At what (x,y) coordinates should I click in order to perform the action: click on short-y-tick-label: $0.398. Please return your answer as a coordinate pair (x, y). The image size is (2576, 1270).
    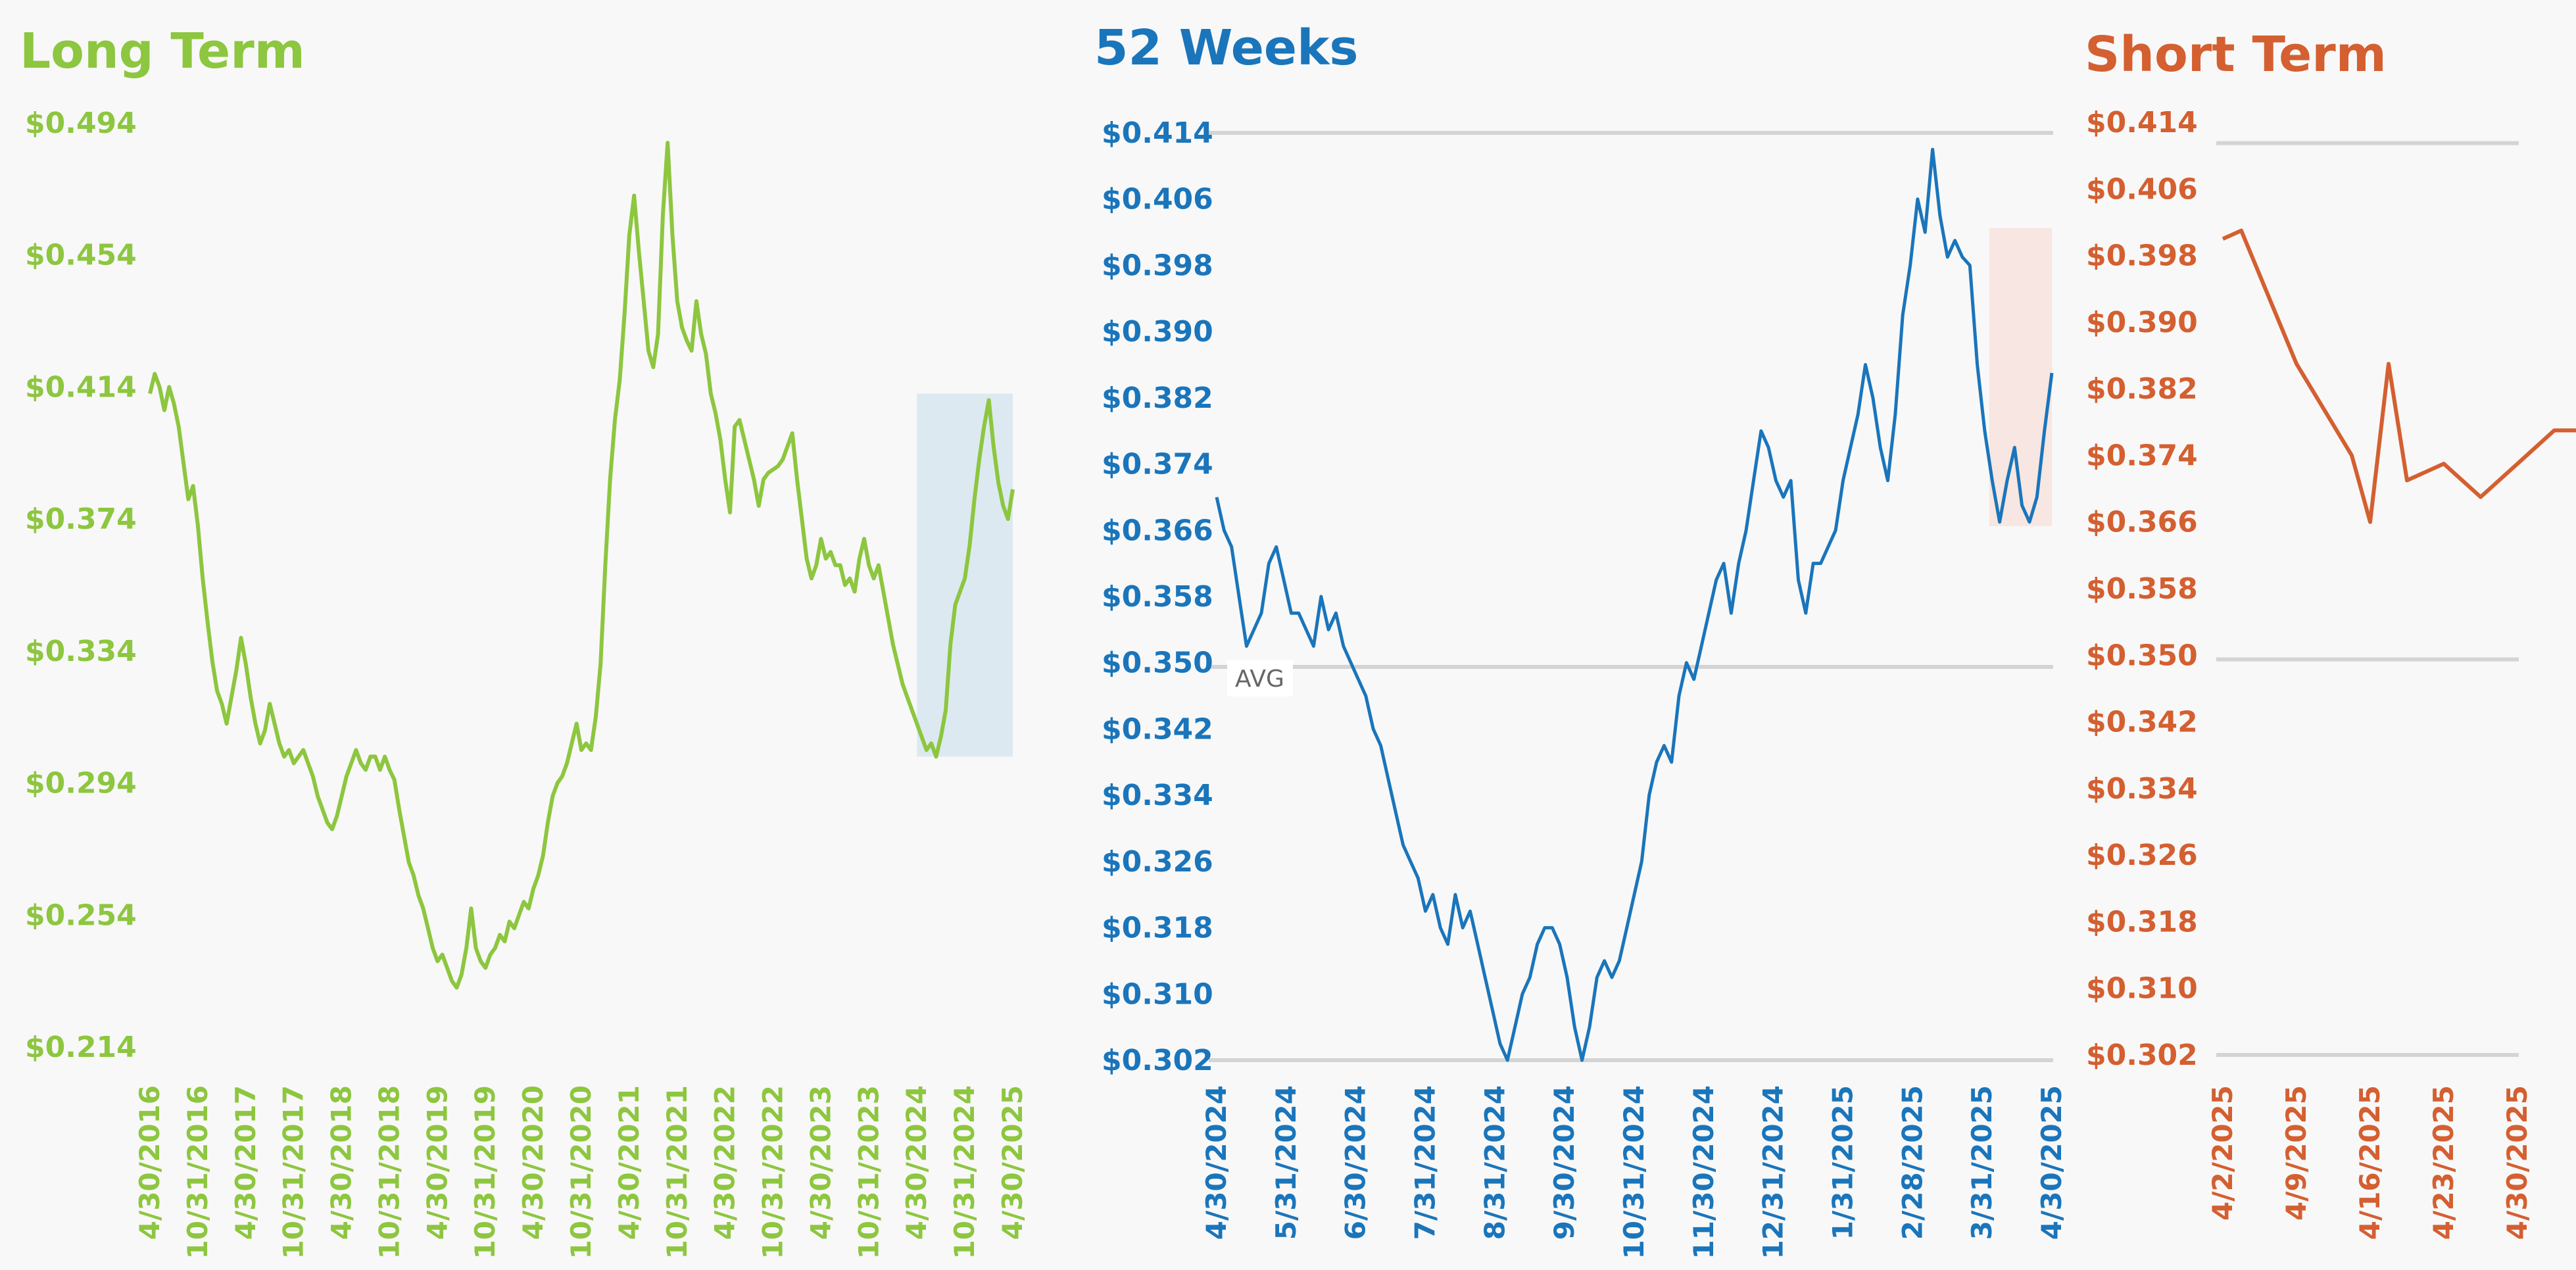
    Looking at the image, I should click on (2142, 256).